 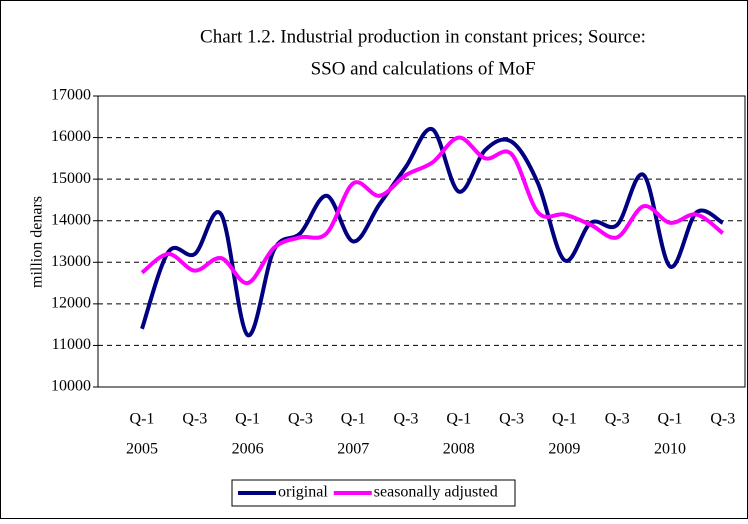 I want to click on legend-label: seasonally adjusted, so click(x=436, y=492).